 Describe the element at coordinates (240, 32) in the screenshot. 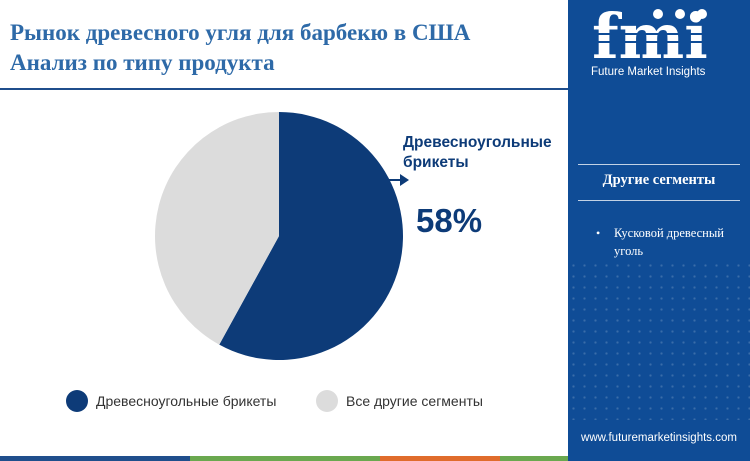

I see `title-line-1: Рынок древесного угля для барбекю в США` at that location.